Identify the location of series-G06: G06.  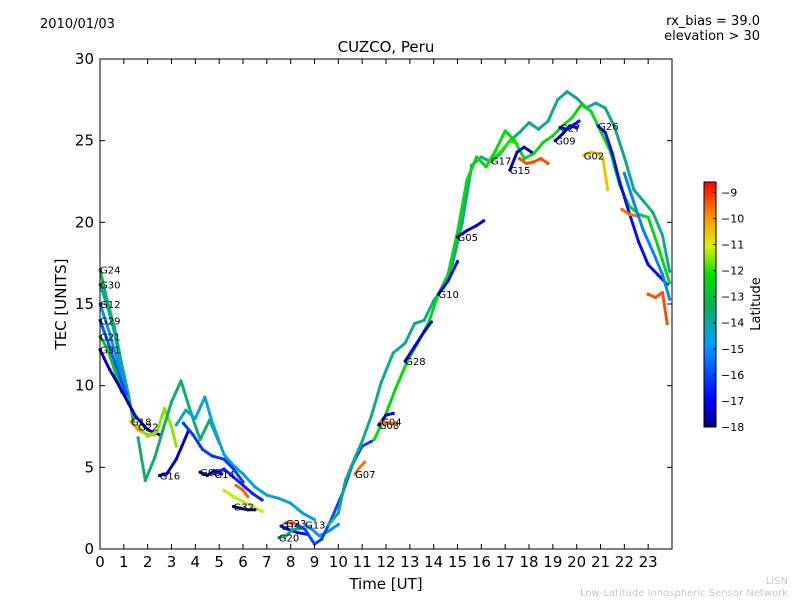
(211, 473).